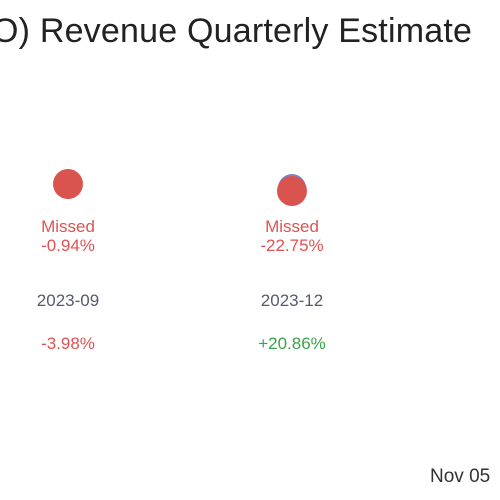 Image resolution: width=500 pixels, height=500 pixels. What do you see at coordinates (68, 245) in the screenshot?
I see `surprise-label: -0.94%` at bounding box center [68, 245].